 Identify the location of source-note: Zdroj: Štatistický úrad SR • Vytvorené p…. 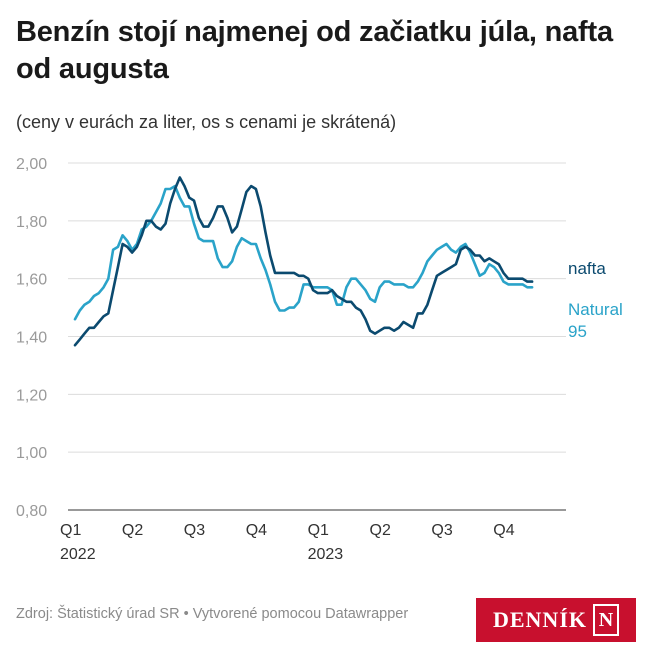
(212, 614).